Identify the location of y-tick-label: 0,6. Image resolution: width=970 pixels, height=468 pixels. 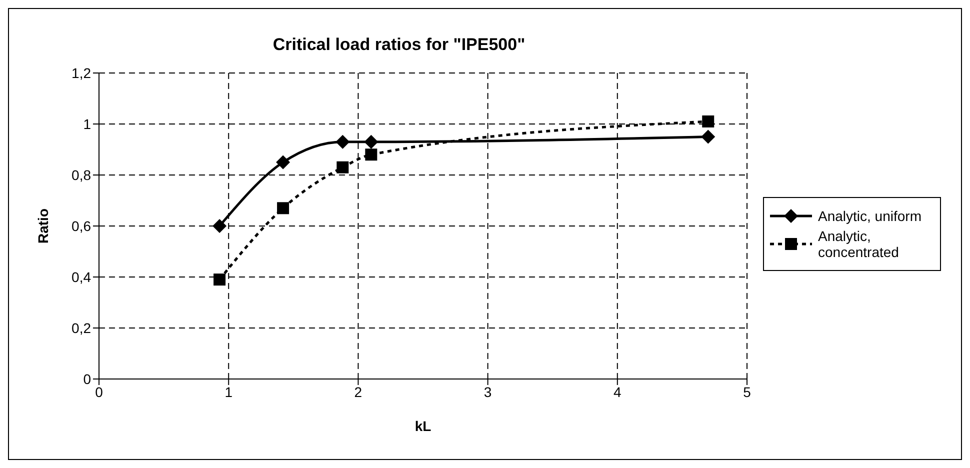
(82, 226).